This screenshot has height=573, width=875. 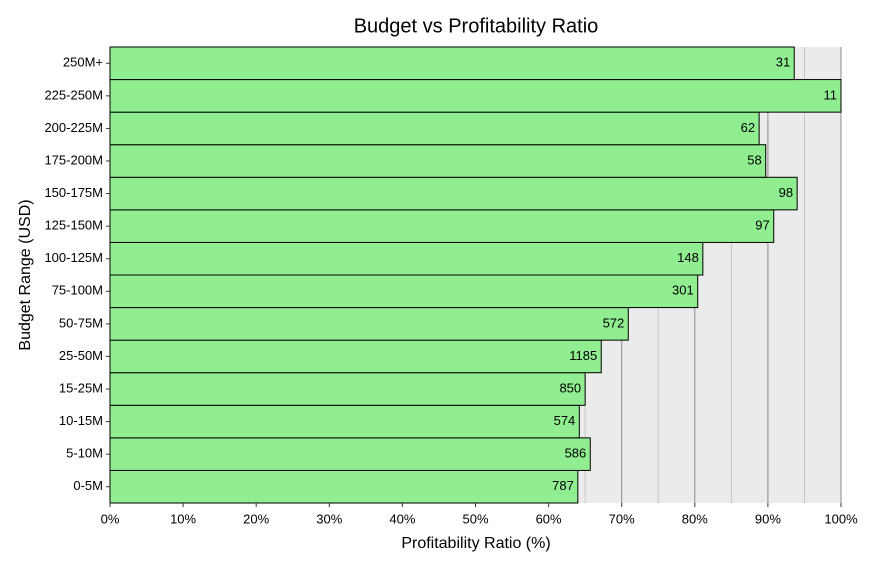 I want to click on y-axis-label: Budget Range (USD), so click(x=25, y=274).